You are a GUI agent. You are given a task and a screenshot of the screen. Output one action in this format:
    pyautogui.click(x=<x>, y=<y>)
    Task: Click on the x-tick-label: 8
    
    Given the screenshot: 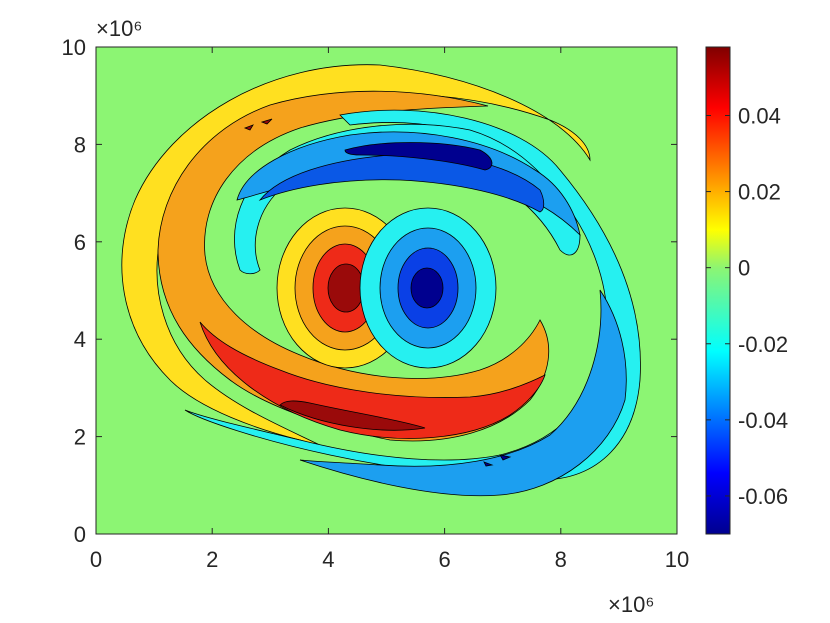 What is the action you would take?
    pyautogui.click(x=561, y=559)
    